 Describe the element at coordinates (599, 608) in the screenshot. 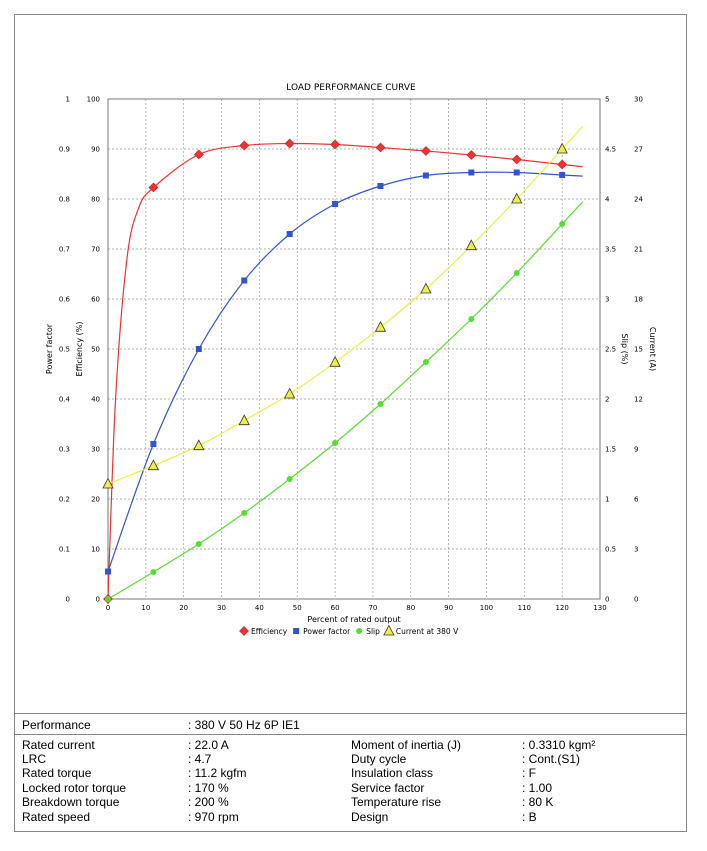

I see `x-tick-label: 130` at that location.